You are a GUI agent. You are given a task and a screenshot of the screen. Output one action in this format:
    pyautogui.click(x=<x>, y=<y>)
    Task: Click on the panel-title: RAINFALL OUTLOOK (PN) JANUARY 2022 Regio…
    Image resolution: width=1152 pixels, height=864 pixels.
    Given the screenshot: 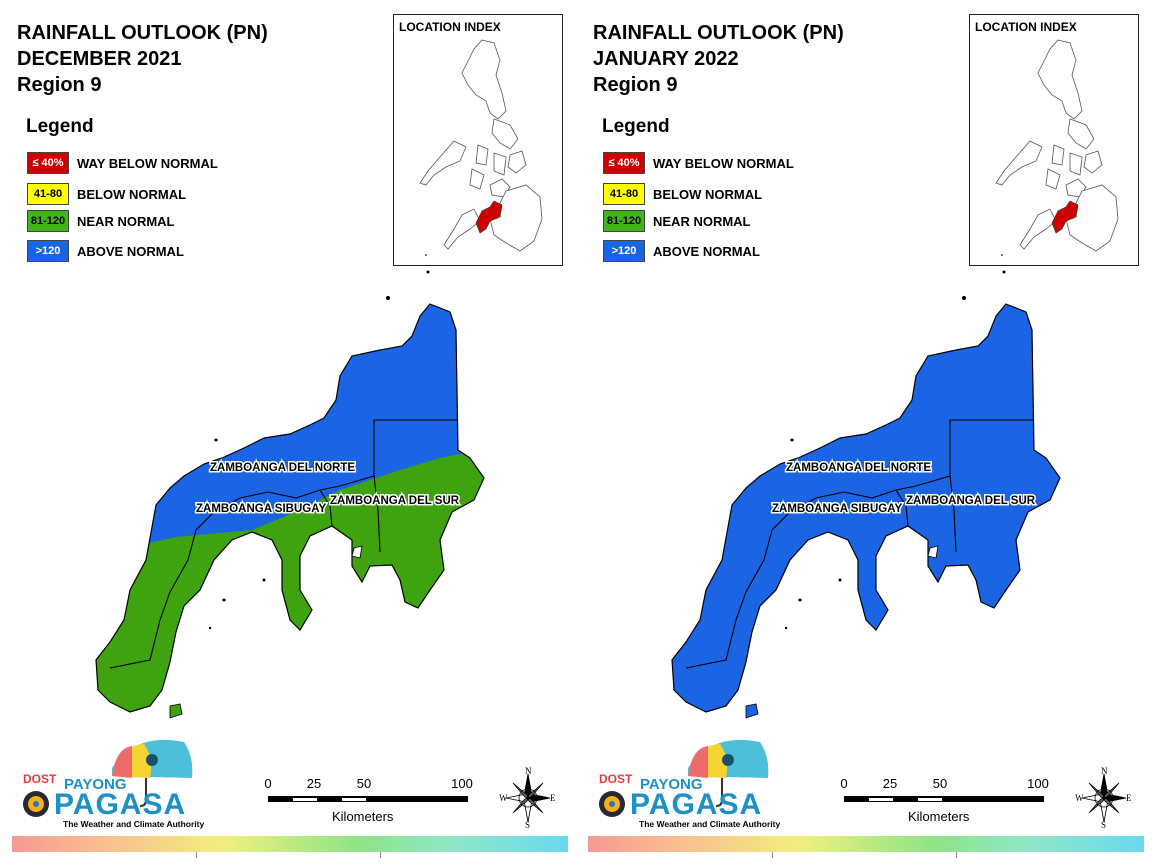 What is the action you would take?
    pyautogui.click(x=718, y=59)
    